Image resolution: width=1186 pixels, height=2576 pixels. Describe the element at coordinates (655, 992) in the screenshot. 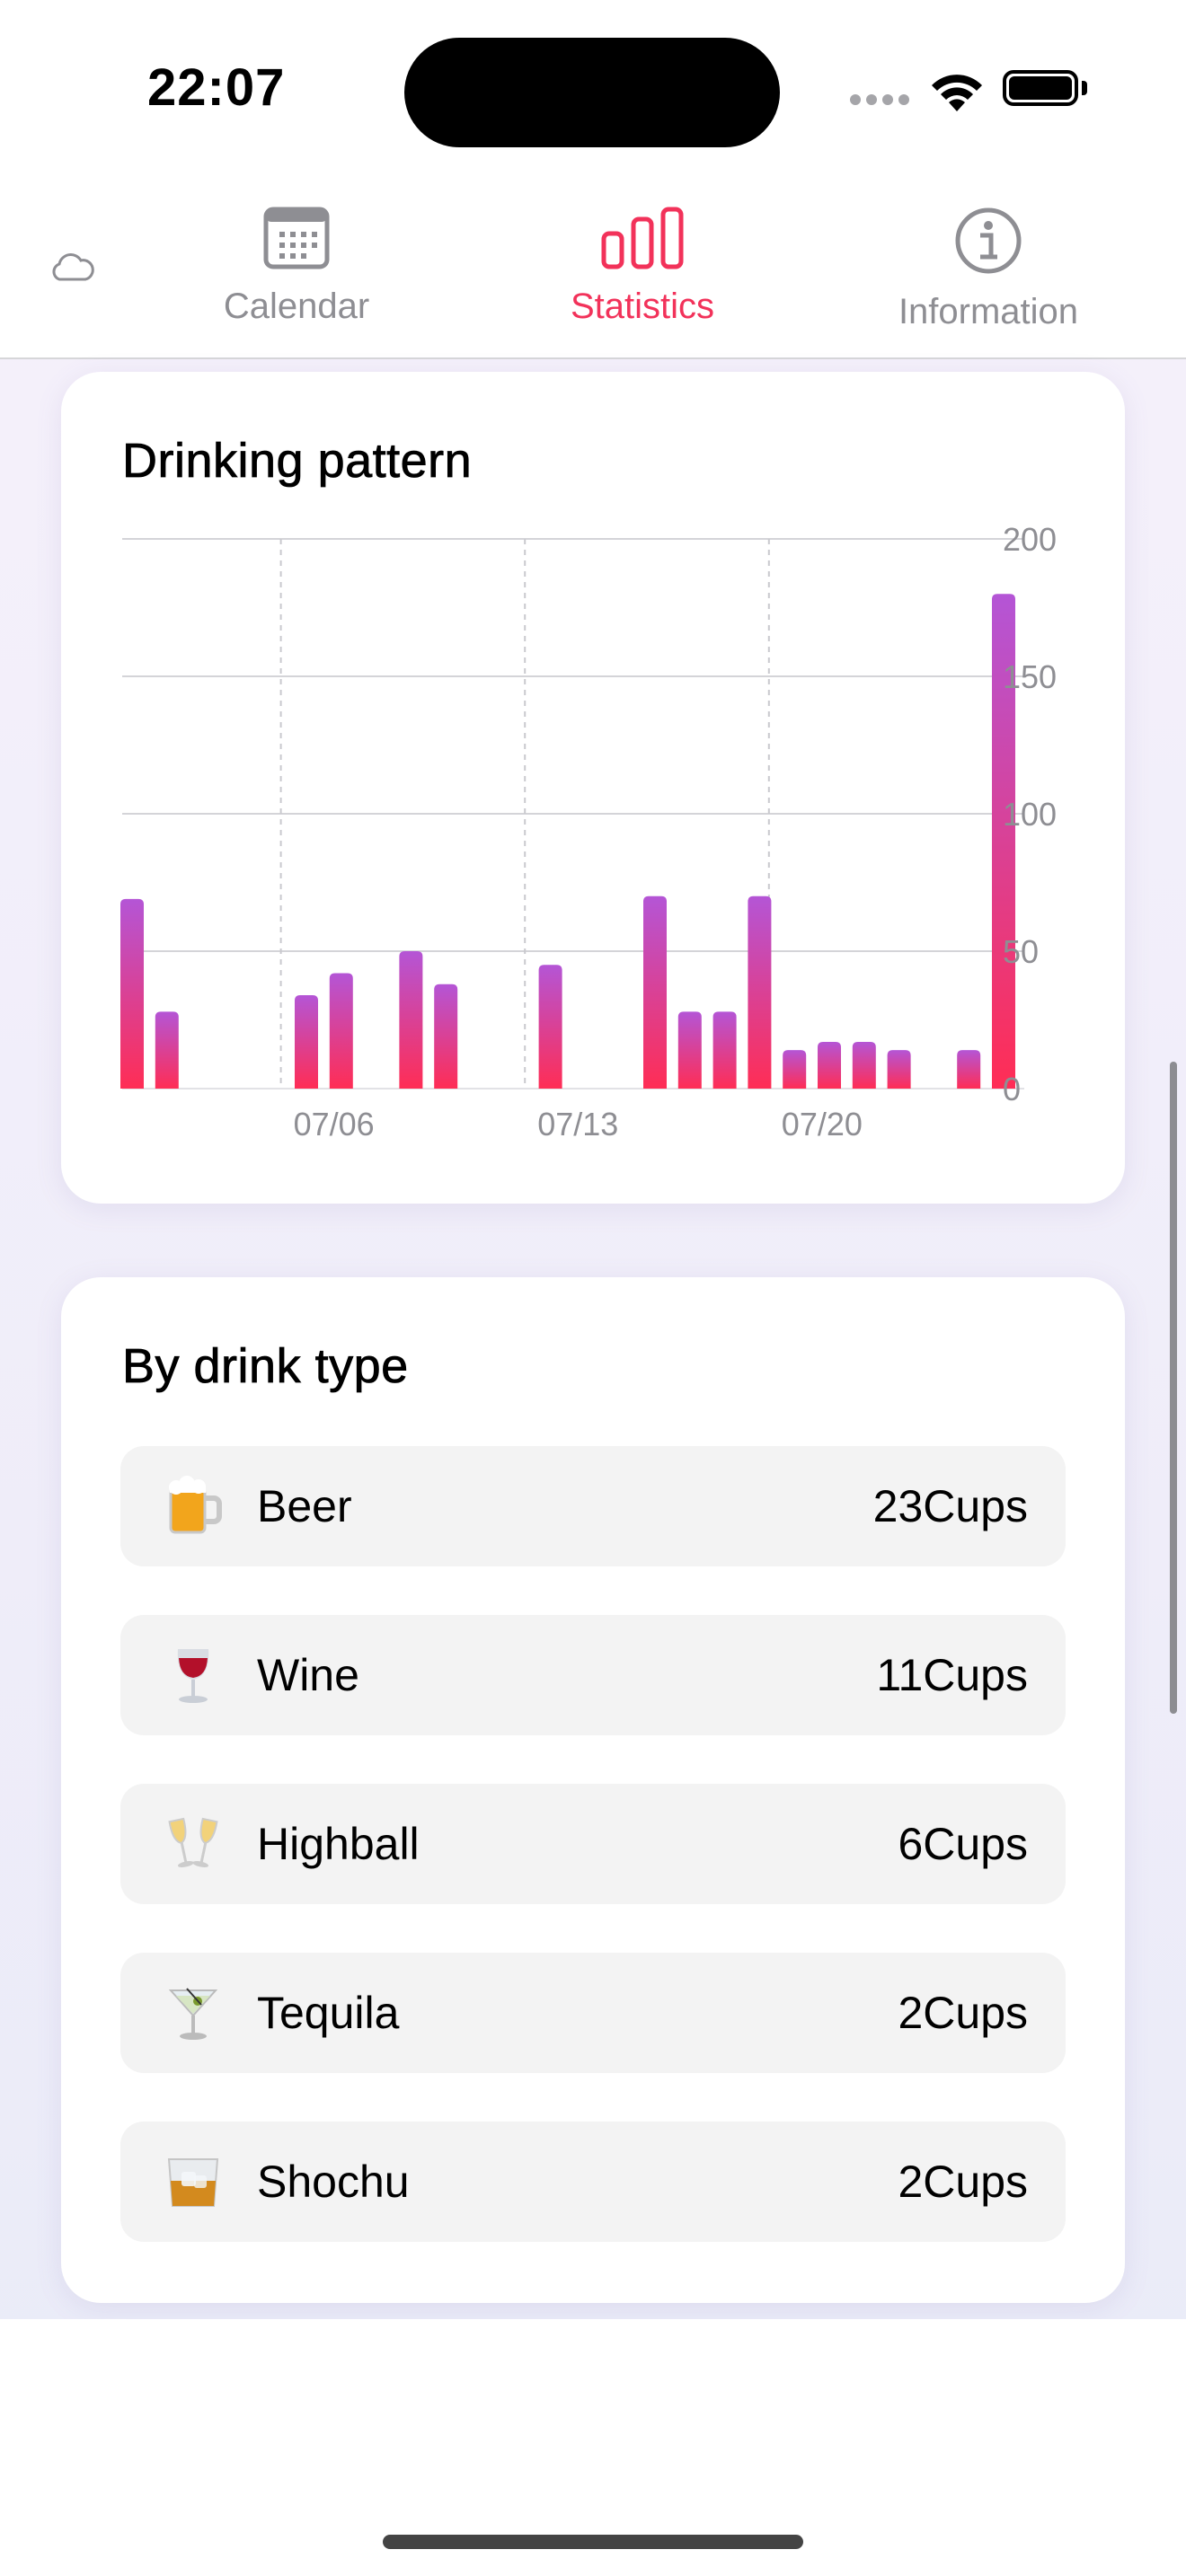

I see `bar-07/16` at that location.